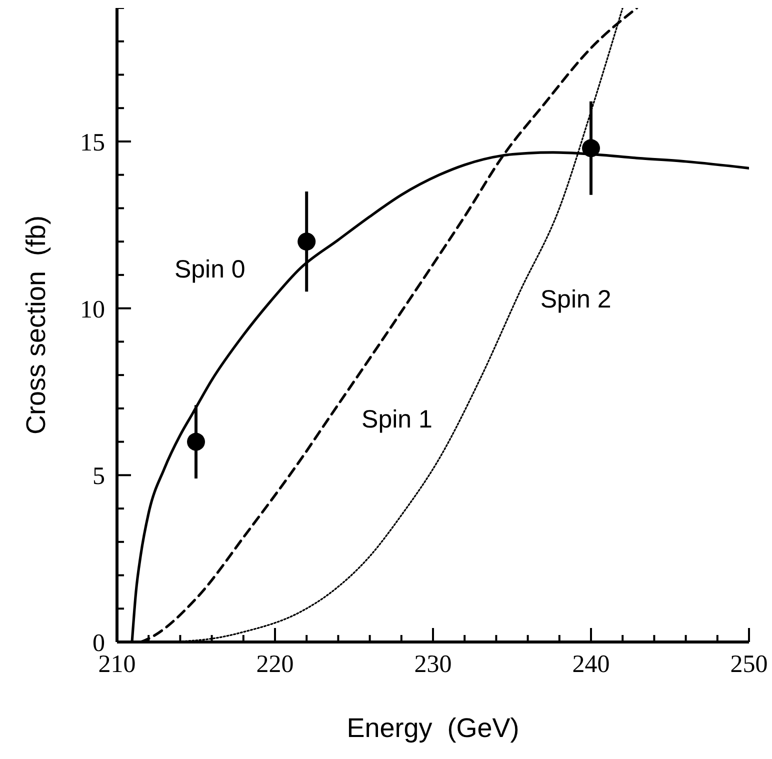 This screenshot has width=772, height=759. I want to click on x-axis-title: Energy (GeV), so click(433, 728).